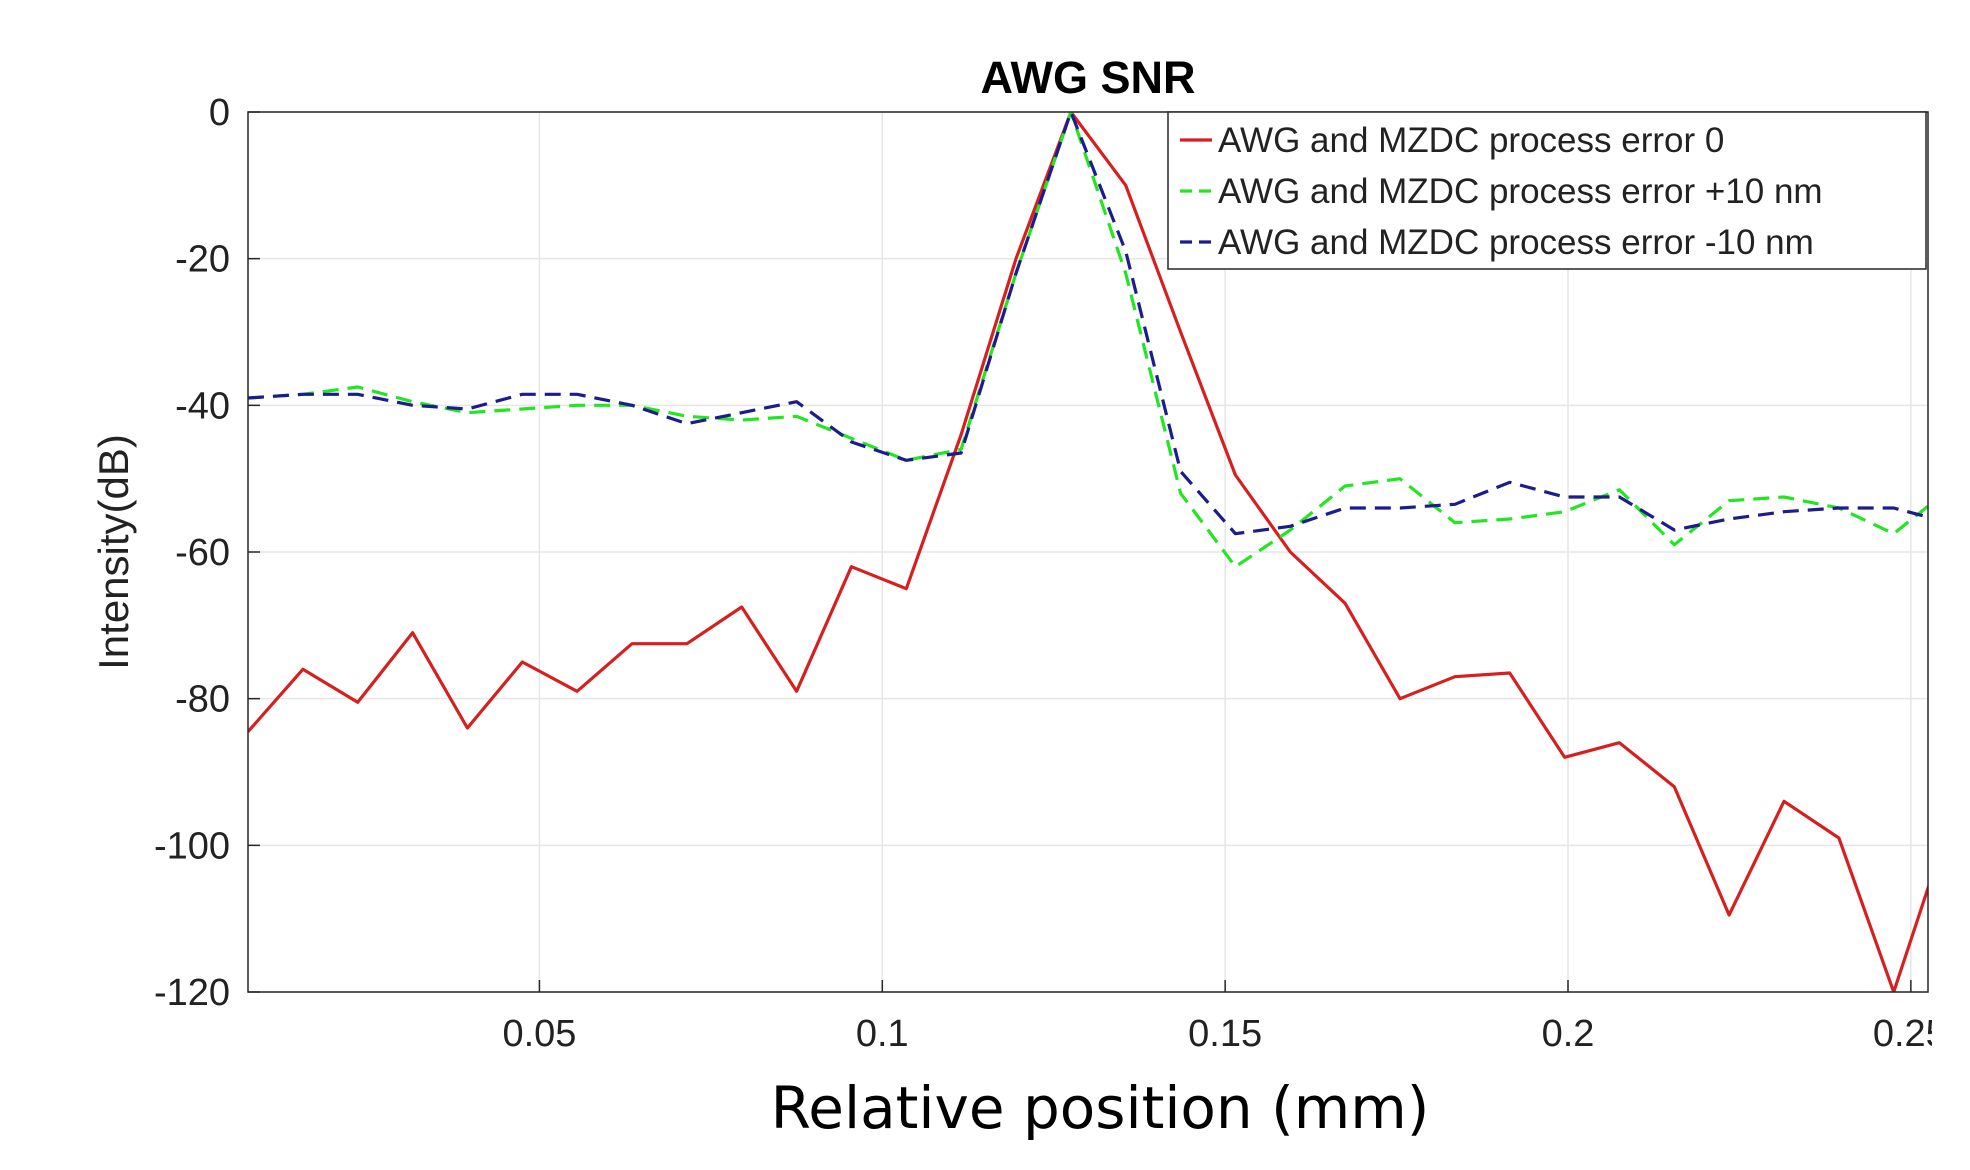 Image resolution: width=1970 pixels, height=1170 pixels. What do you see at coordinates (219, 113) in the screenshot?
I see `y-tick-label: 0` at bounding box center [219, 113].